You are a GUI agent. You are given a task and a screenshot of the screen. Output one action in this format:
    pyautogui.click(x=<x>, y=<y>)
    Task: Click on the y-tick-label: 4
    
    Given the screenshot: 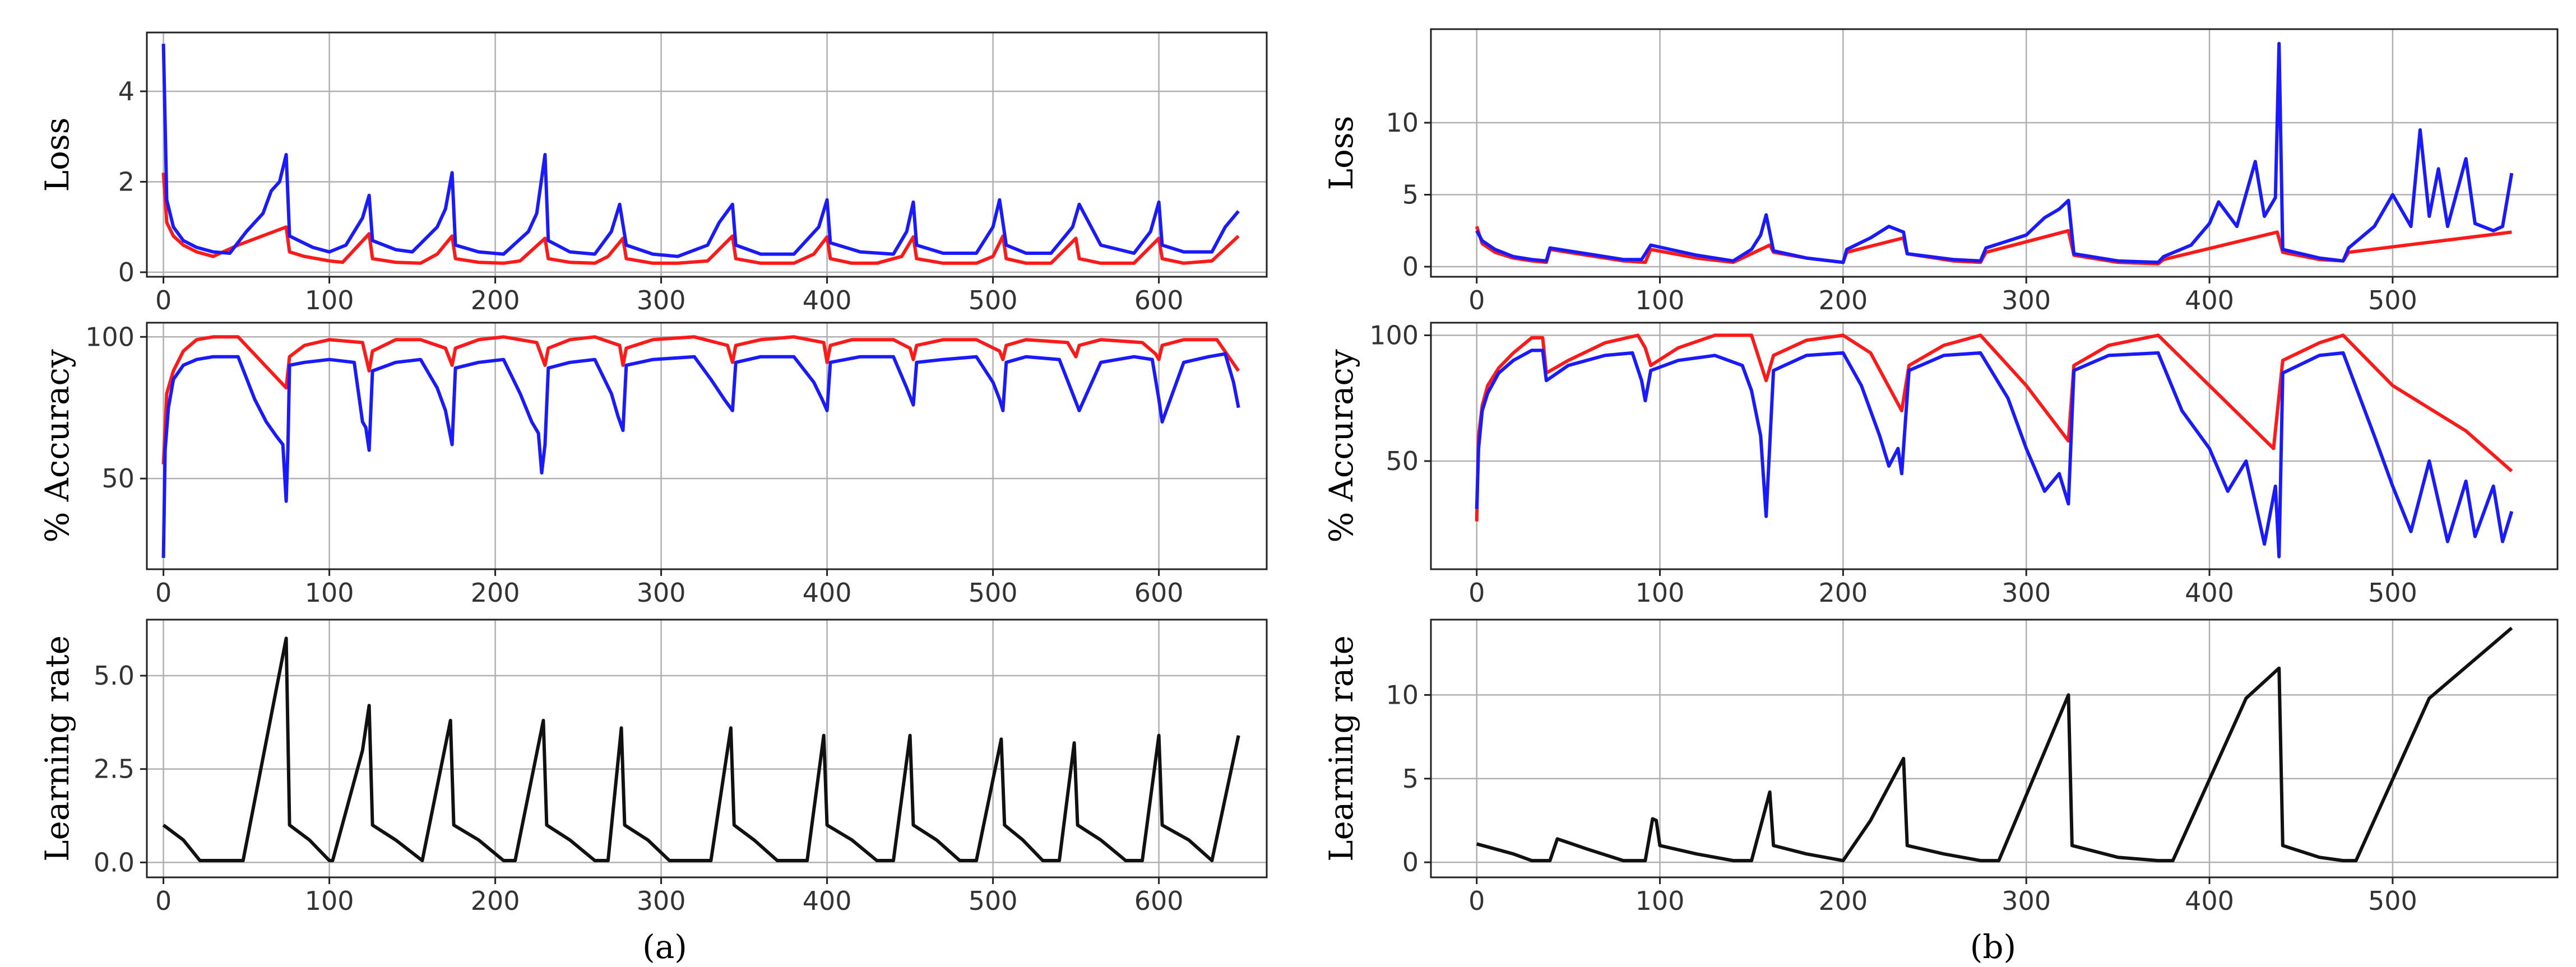 What is the action you would take?
    pyautogui.click(x=126, y=91)
    